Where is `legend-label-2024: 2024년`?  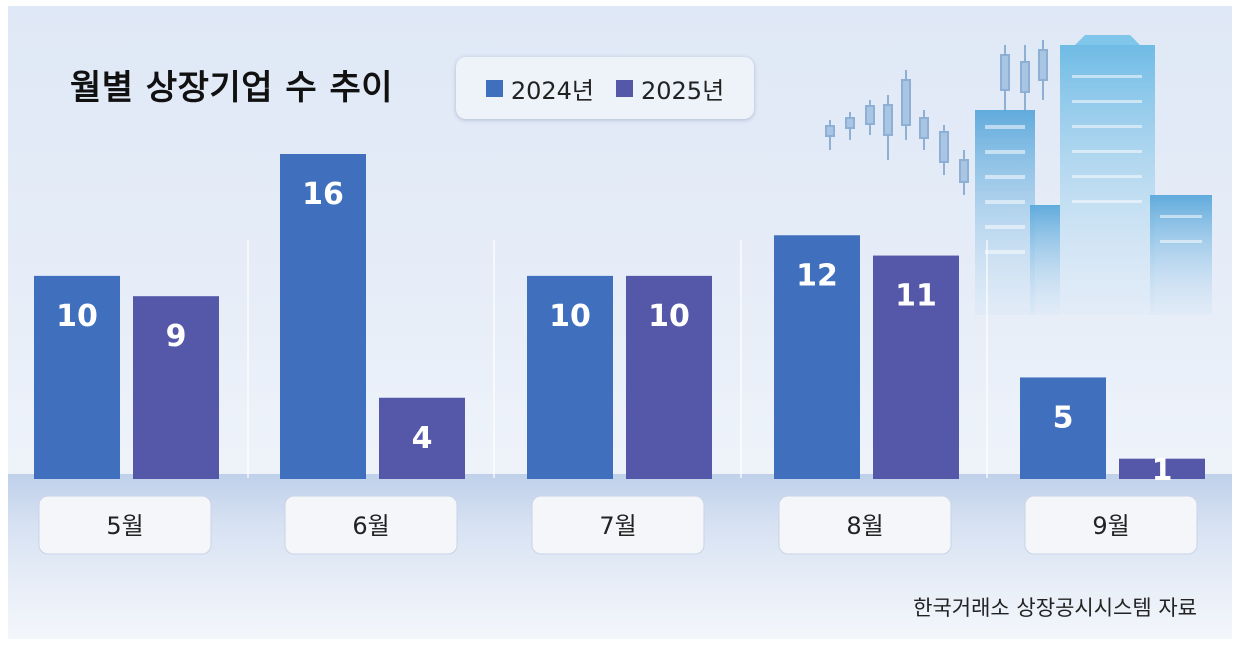
legend-label-2024: 2024년 is located at coordinates (552, 90).